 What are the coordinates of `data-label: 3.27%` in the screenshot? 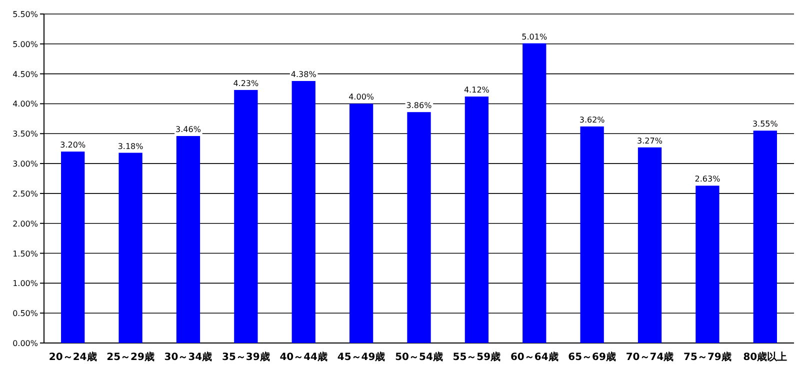 It's located at (650, 141).